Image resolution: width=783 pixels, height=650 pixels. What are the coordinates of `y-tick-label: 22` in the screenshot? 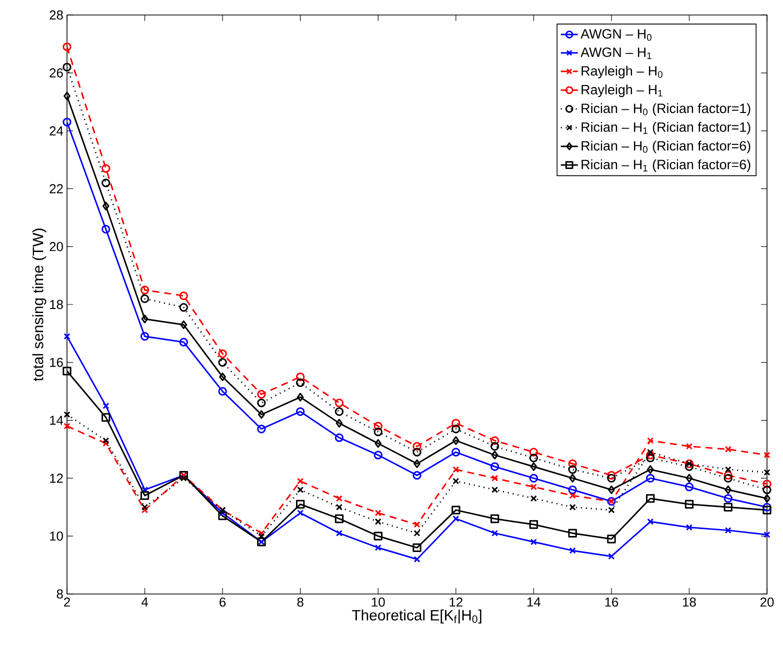 It's located at (56, 189).